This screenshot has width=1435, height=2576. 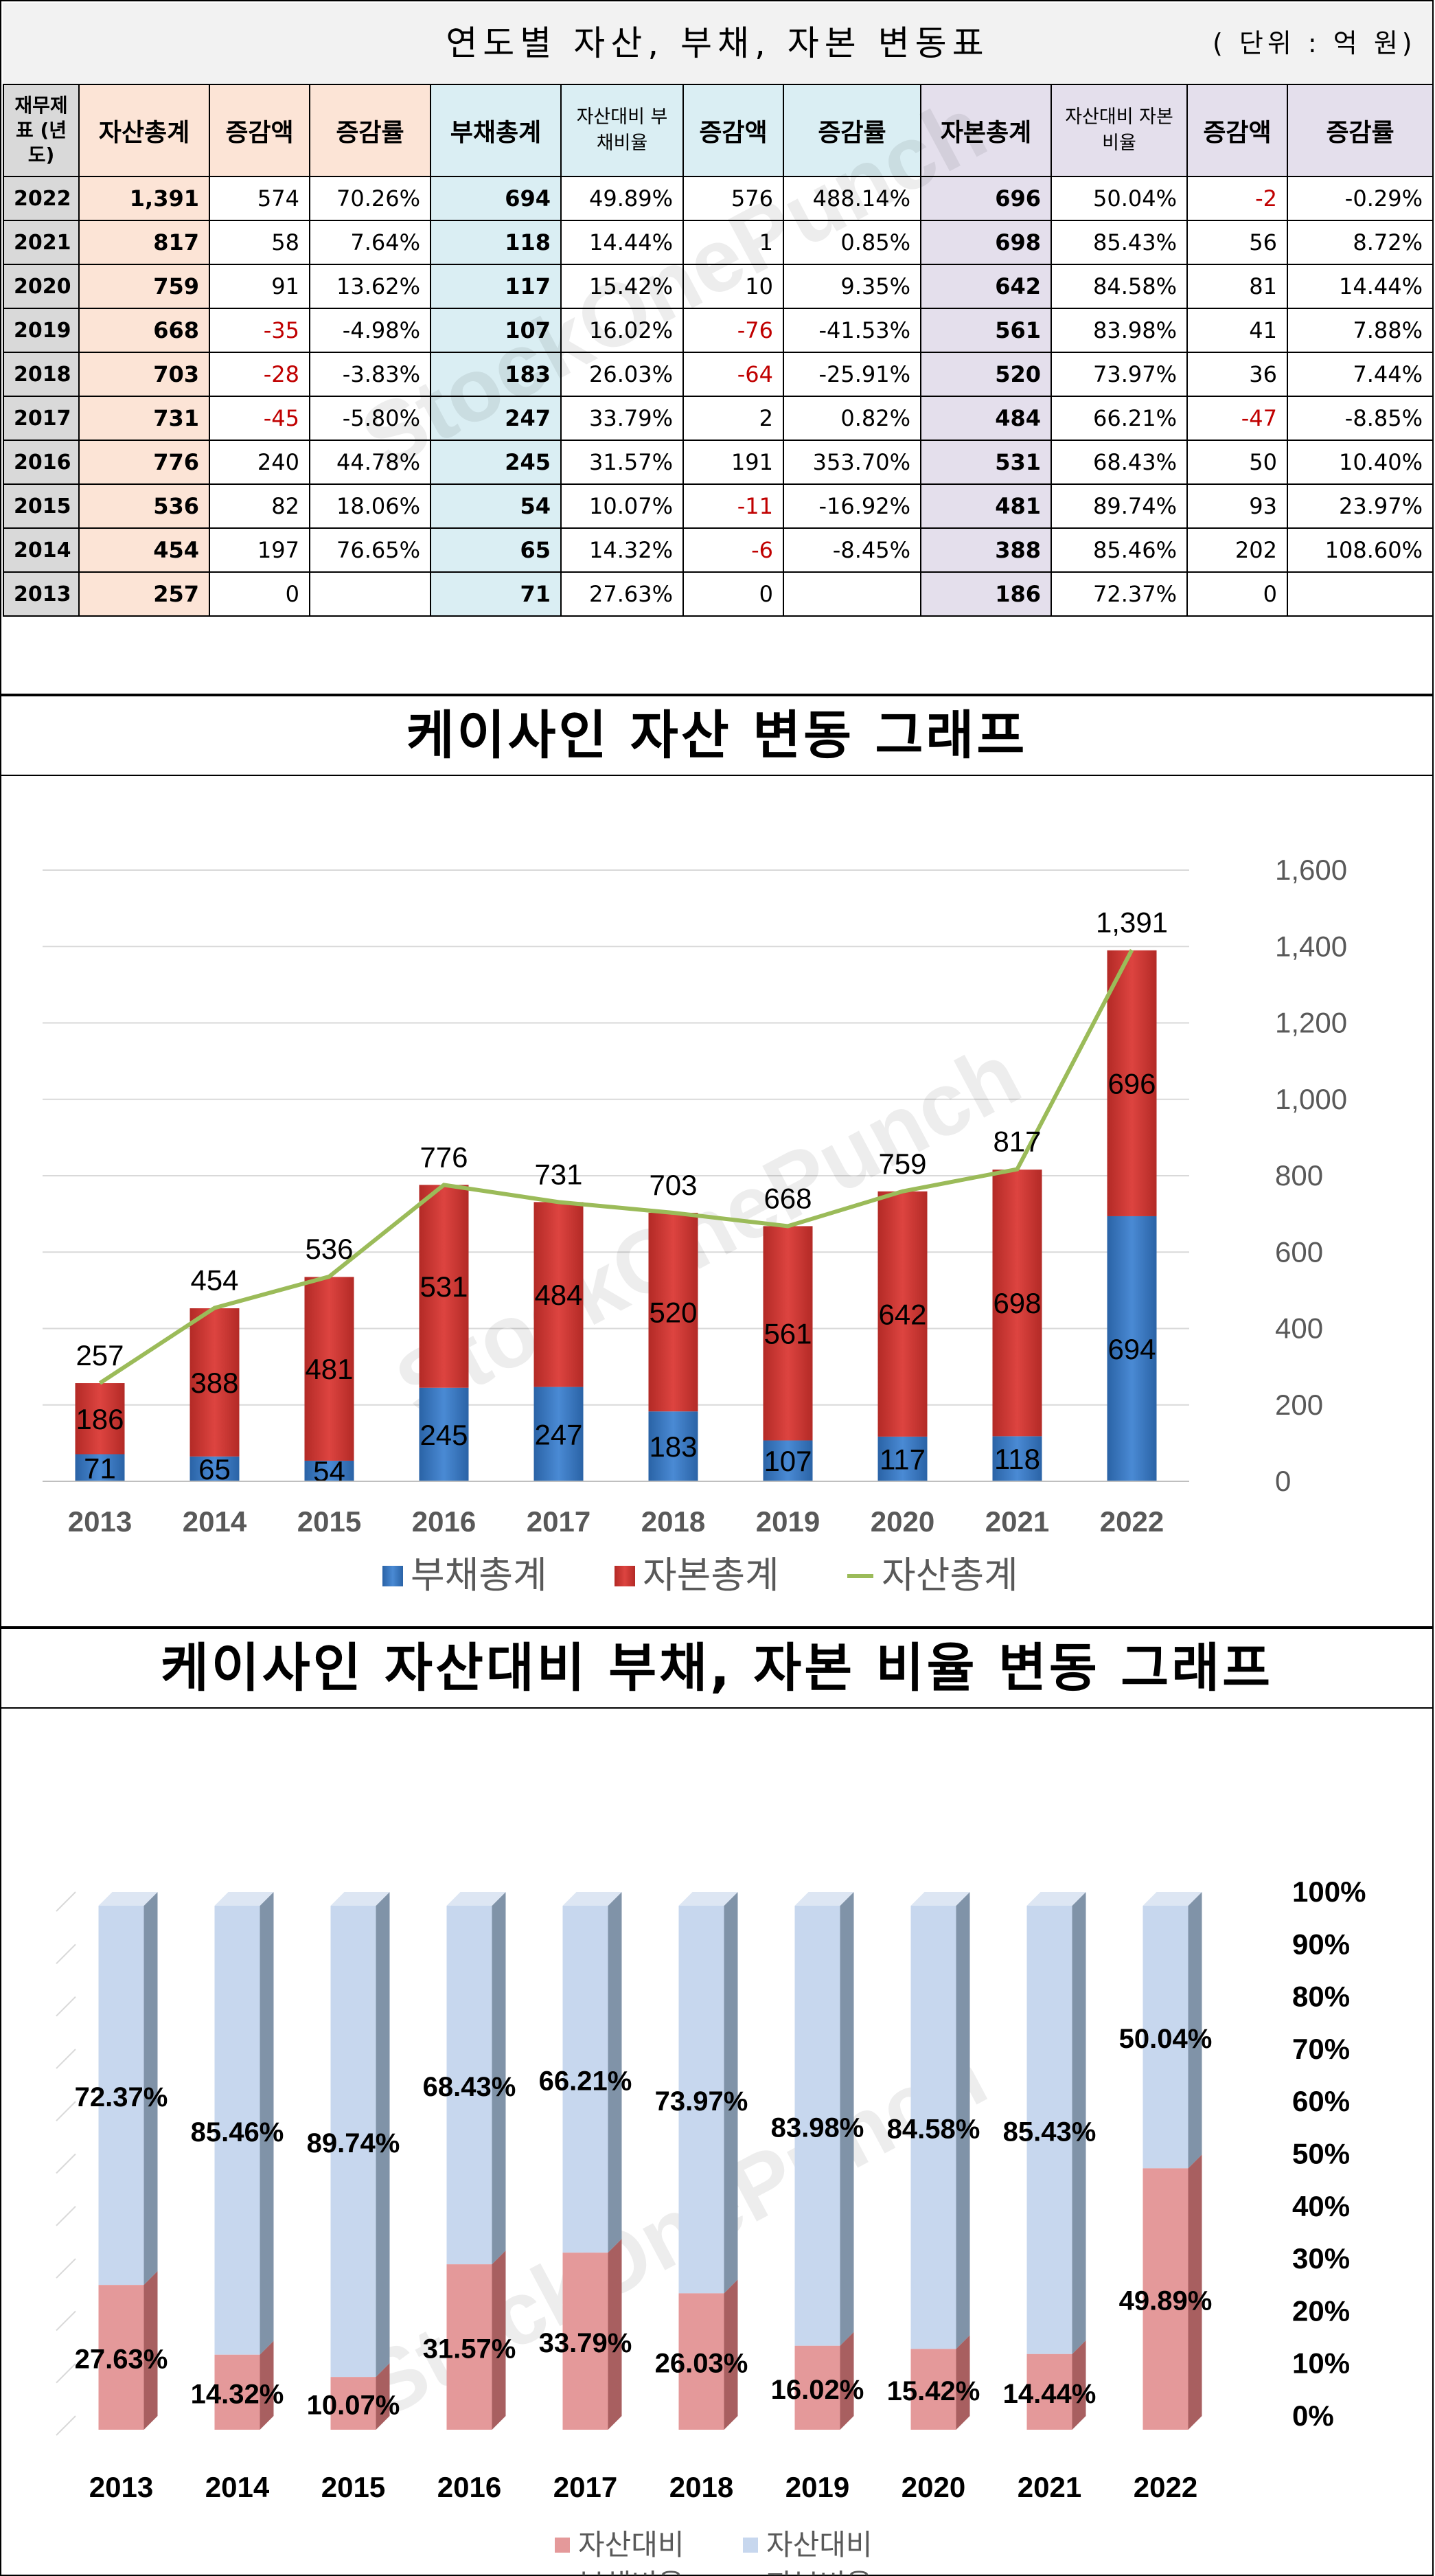 What do you see at coordinates (496, 418) in the screenshot?
I see `cell-total-liabilities: 247` at bounding box center [496, 418].